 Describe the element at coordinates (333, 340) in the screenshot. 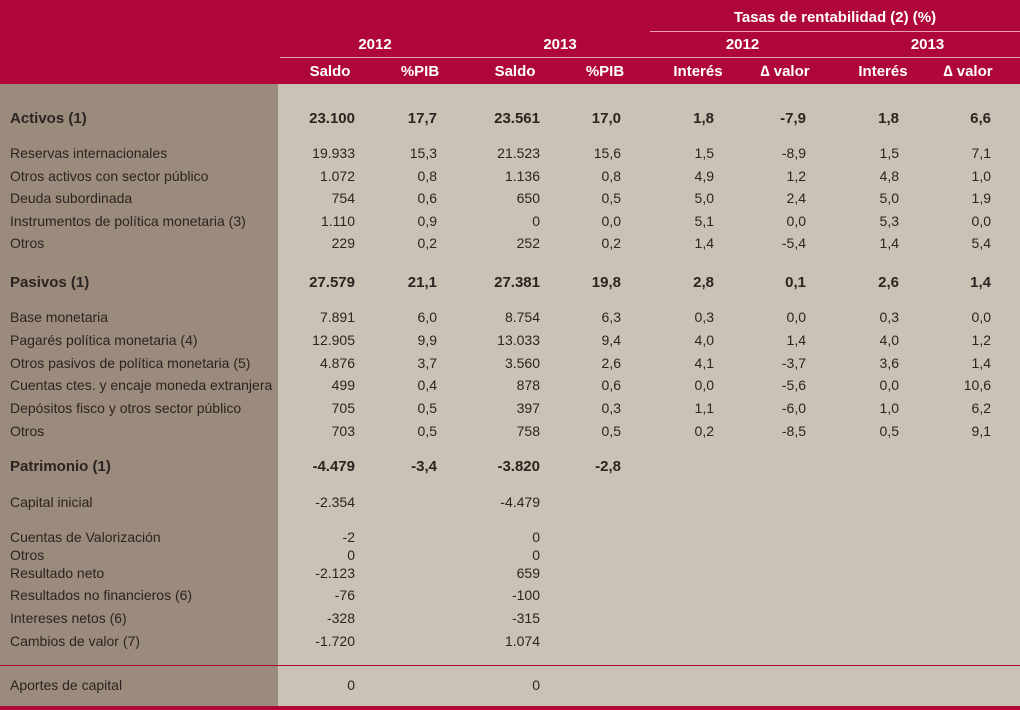

I see `table-cell: 12.905` at that location.